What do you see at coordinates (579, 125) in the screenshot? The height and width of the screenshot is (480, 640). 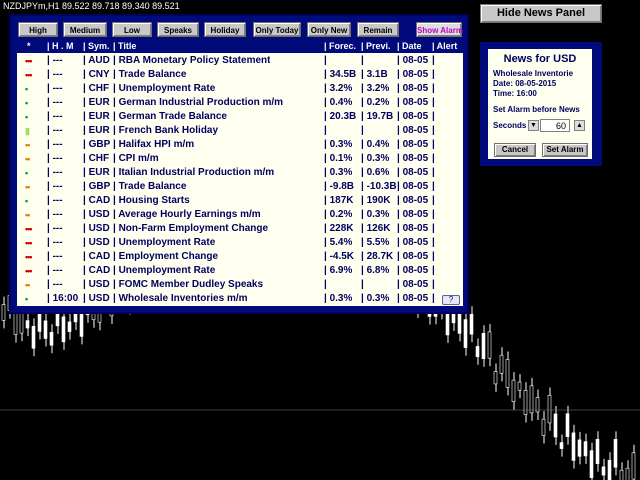 I see `seconds-increment-icon: ▲` at bounding box center [579, 125].